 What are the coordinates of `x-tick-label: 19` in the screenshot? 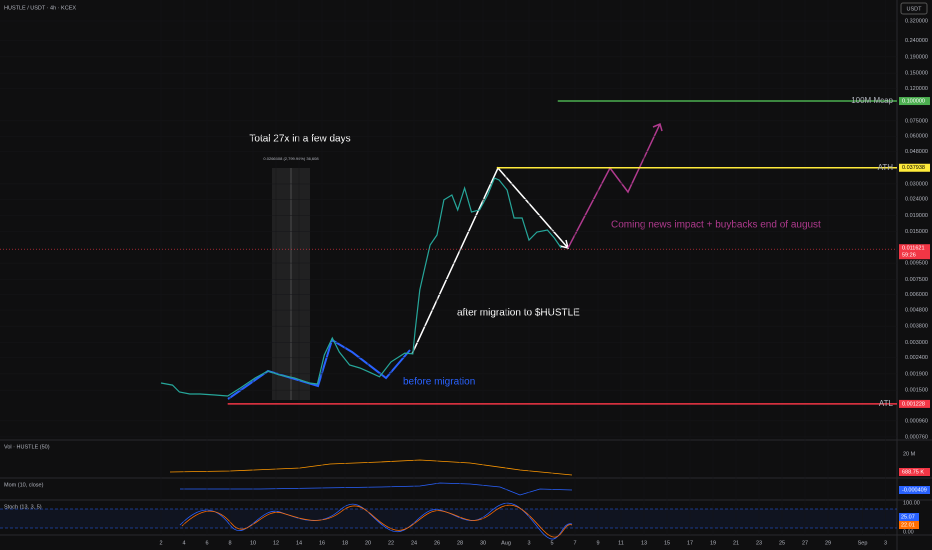 It's located at (713, 543).